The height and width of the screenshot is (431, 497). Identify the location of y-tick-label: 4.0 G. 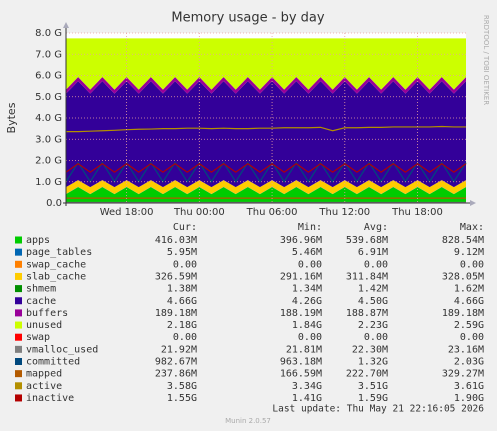
(48, 118).